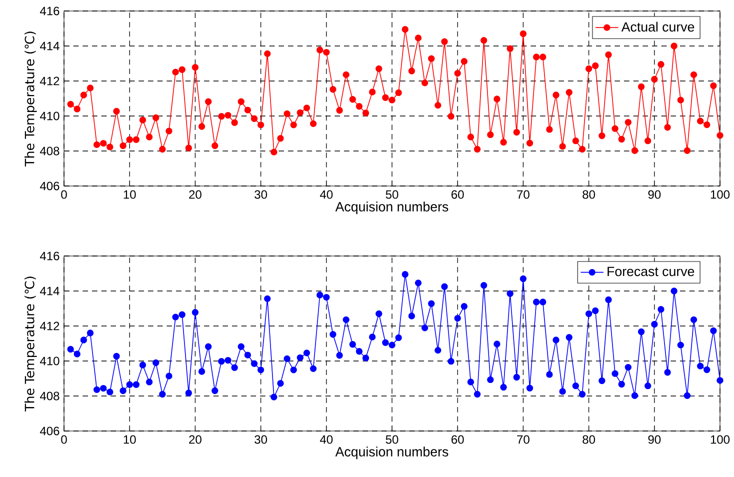 The image size is (734, 477). What do you see at coordinates (651, 271) in the screenshot?
I see `legend-label: Forecast curve` at bounding box center [651, 271].